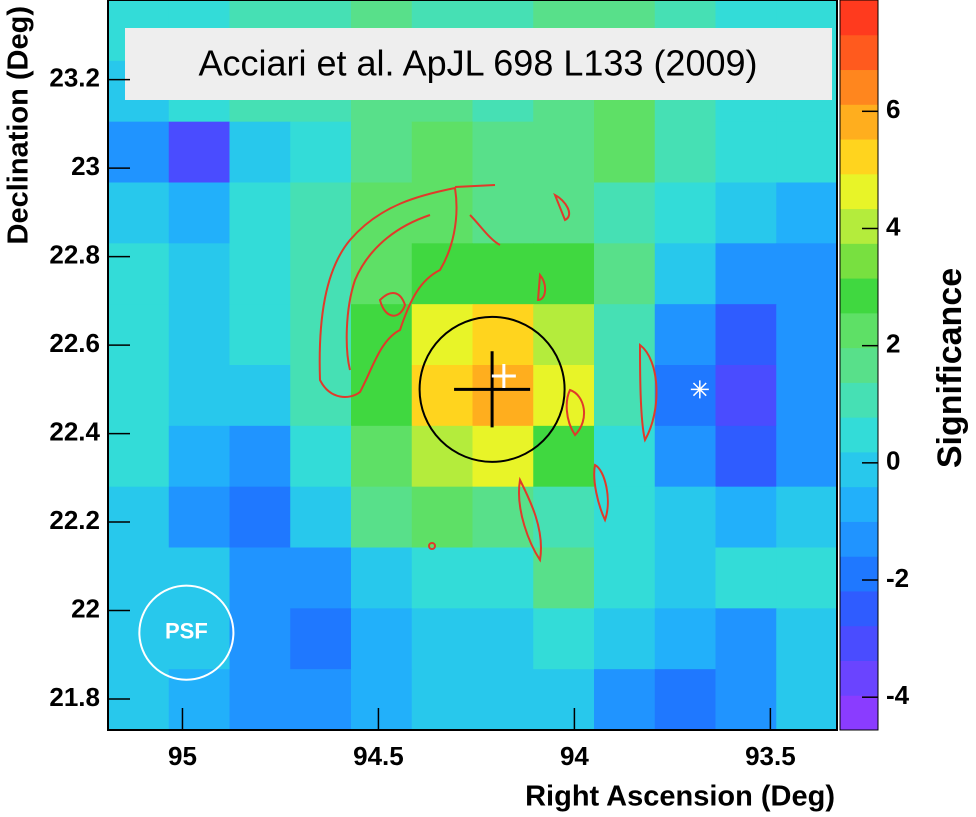 The height and width of the screenshot is (817, 976). Describe the element at coordinates (74, 697) in the screenshot. I see `y-tick-label: 21.8` at that location.